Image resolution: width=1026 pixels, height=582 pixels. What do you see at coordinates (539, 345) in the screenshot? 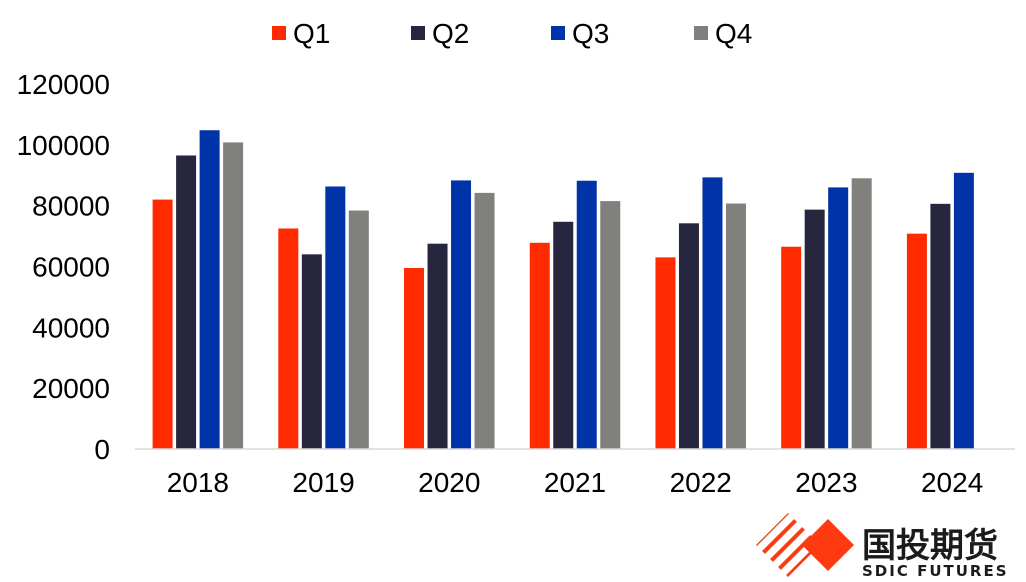
I see `bar-2021-q1` at bounding box center [539, 345].